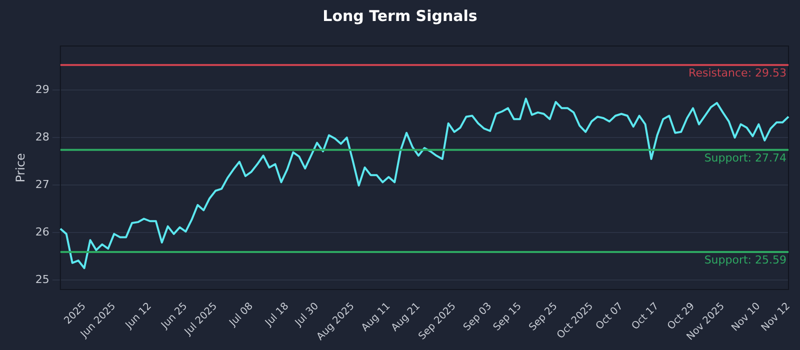 The image size is (800, 350). Describe the element at coordinates (42, 89) in the screenshot. I see `y-tick-label: 29` at that location.